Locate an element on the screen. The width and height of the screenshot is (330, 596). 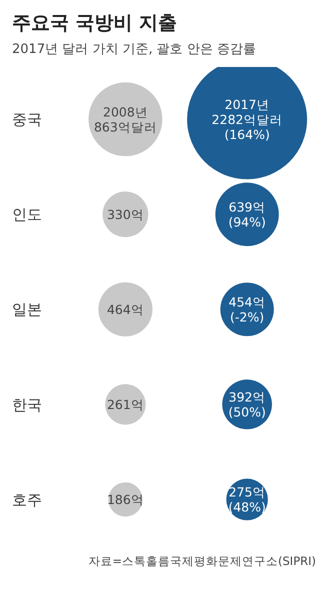
text: 2017년 달러 가치 기준, 괄호 안은 증감률 is located at coordinates (134, 50).